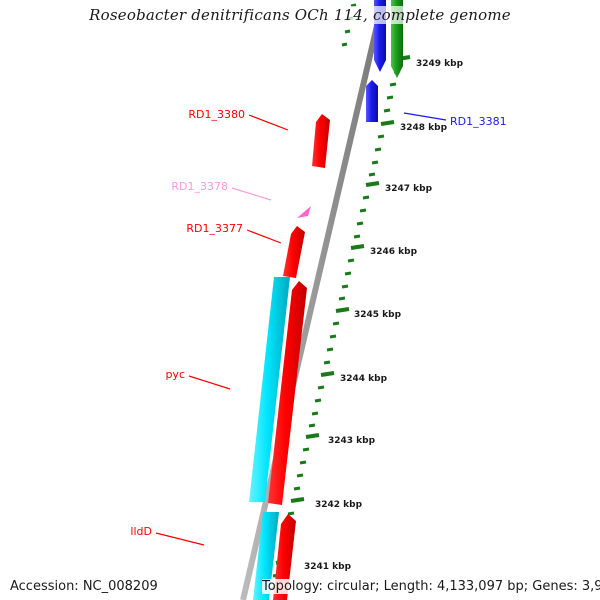  What do you see at coordinates (266, 556) in the screenshot?
I see `feature-glyph-lldD-cyan` at bounding box center [266, 556].